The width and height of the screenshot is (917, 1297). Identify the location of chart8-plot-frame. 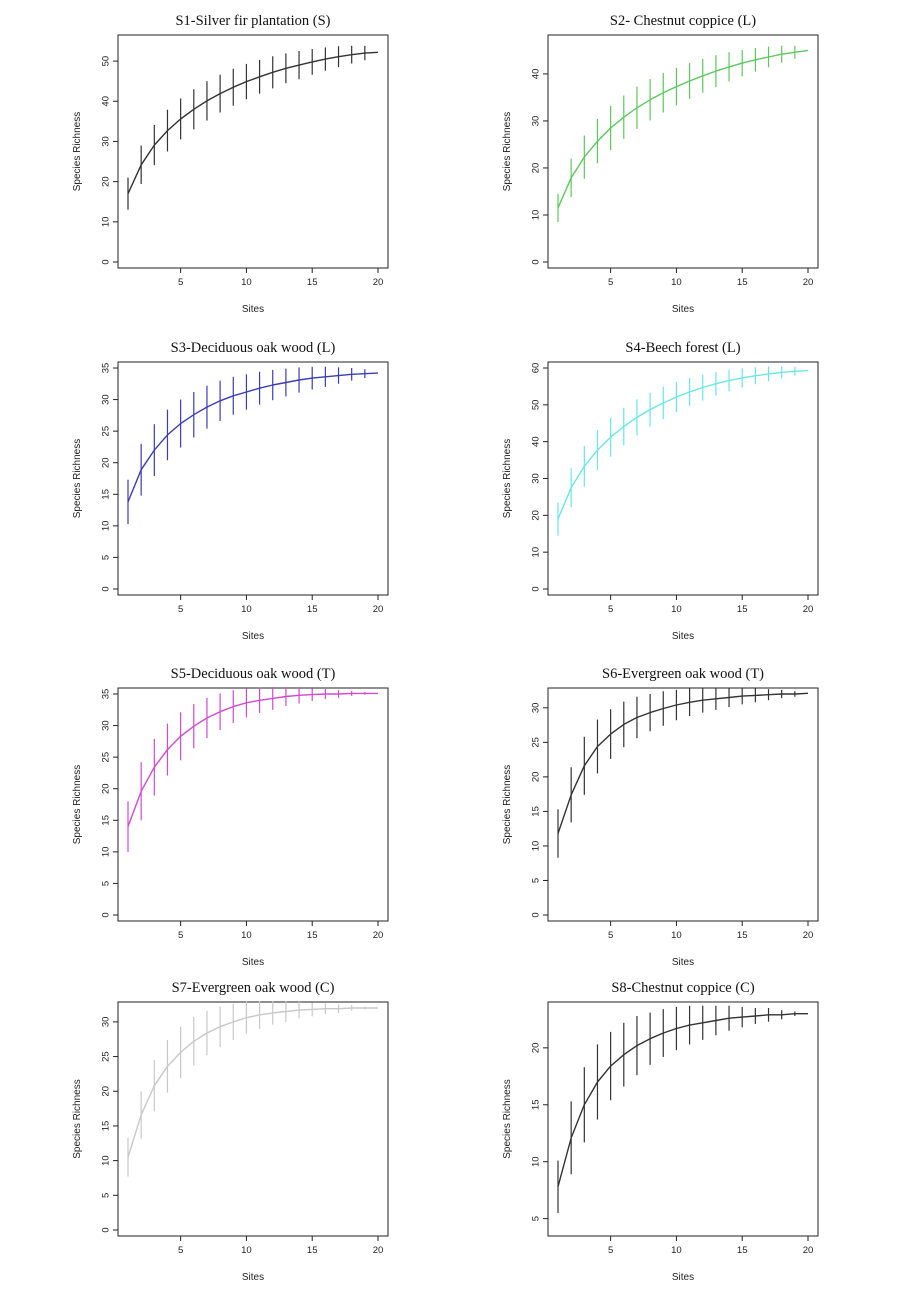
(683, 1119).